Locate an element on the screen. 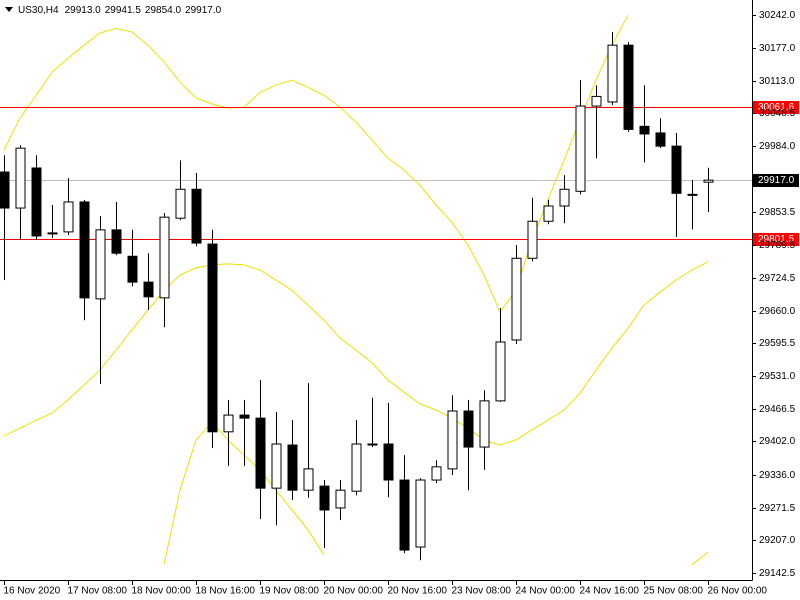 Image resolution: width=800 pixels, height=600 pixels. y-tick-label: 29271.5 is located at coordinates (777, 508).